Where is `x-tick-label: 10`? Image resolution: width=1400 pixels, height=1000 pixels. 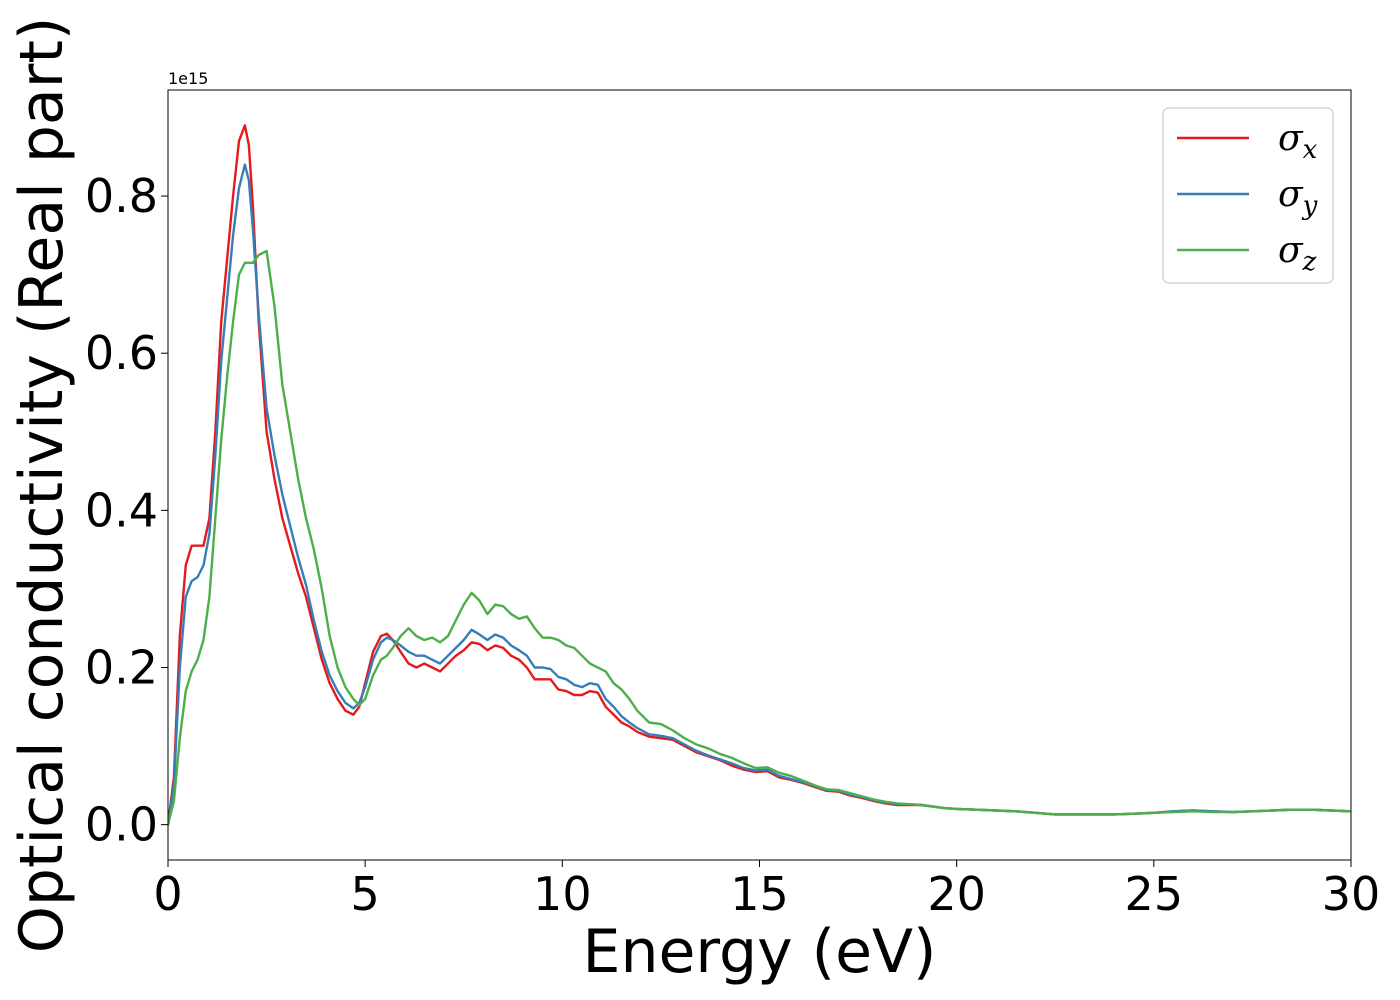
x-tick-label: 10 is located at coordinates (562, 894).